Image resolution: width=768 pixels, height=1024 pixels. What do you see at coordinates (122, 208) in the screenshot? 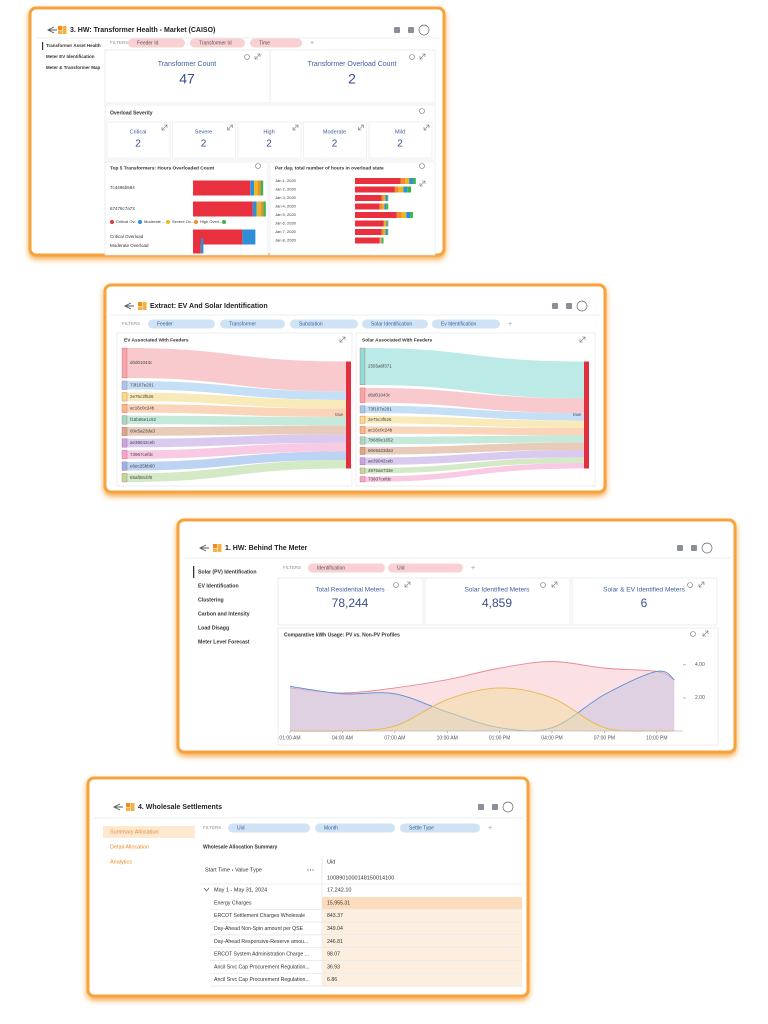
I see `category-label: 67478c7a73` at bounding box center [122, 208].